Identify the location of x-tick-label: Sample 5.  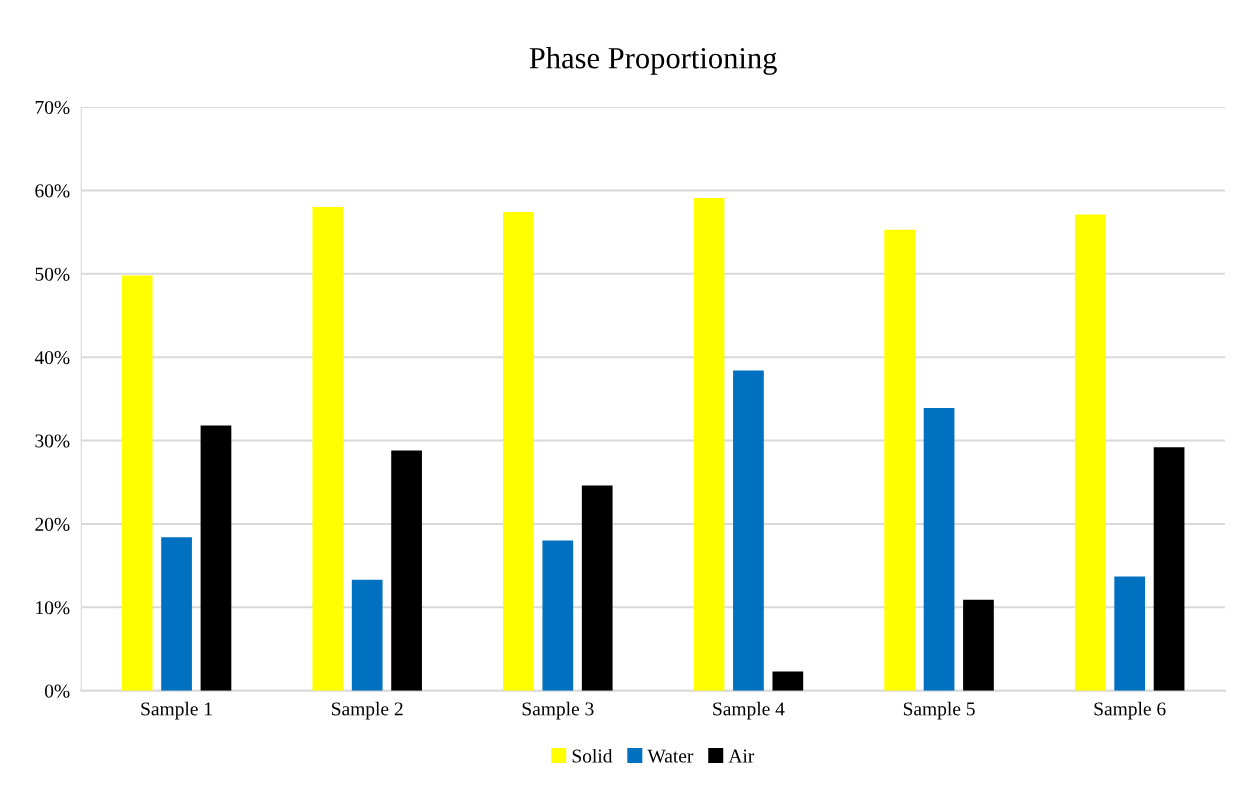
(939, 710).